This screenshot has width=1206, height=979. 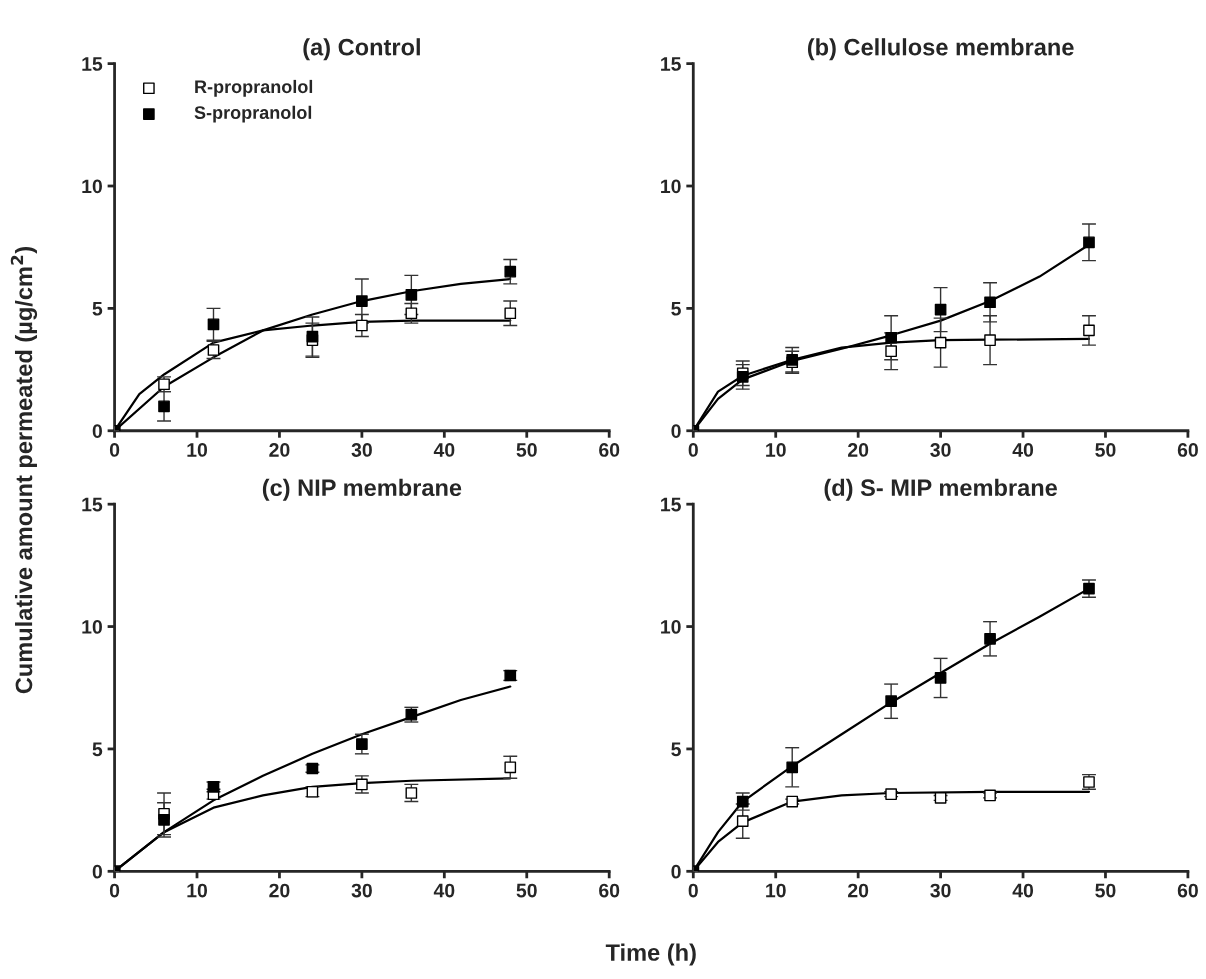 I want to click on legend-label: S-propranolol, so click(x=253, y=114).